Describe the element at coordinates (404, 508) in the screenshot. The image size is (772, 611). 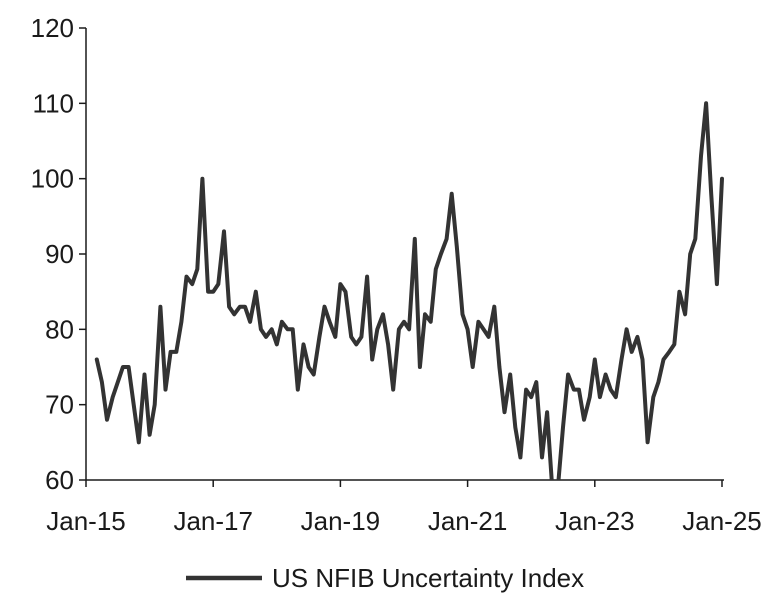
I see `x-axis-ticks: Jan-15 Jan-17 Jan-19 Jan-21 Jan-23 Jan-25` at that location.